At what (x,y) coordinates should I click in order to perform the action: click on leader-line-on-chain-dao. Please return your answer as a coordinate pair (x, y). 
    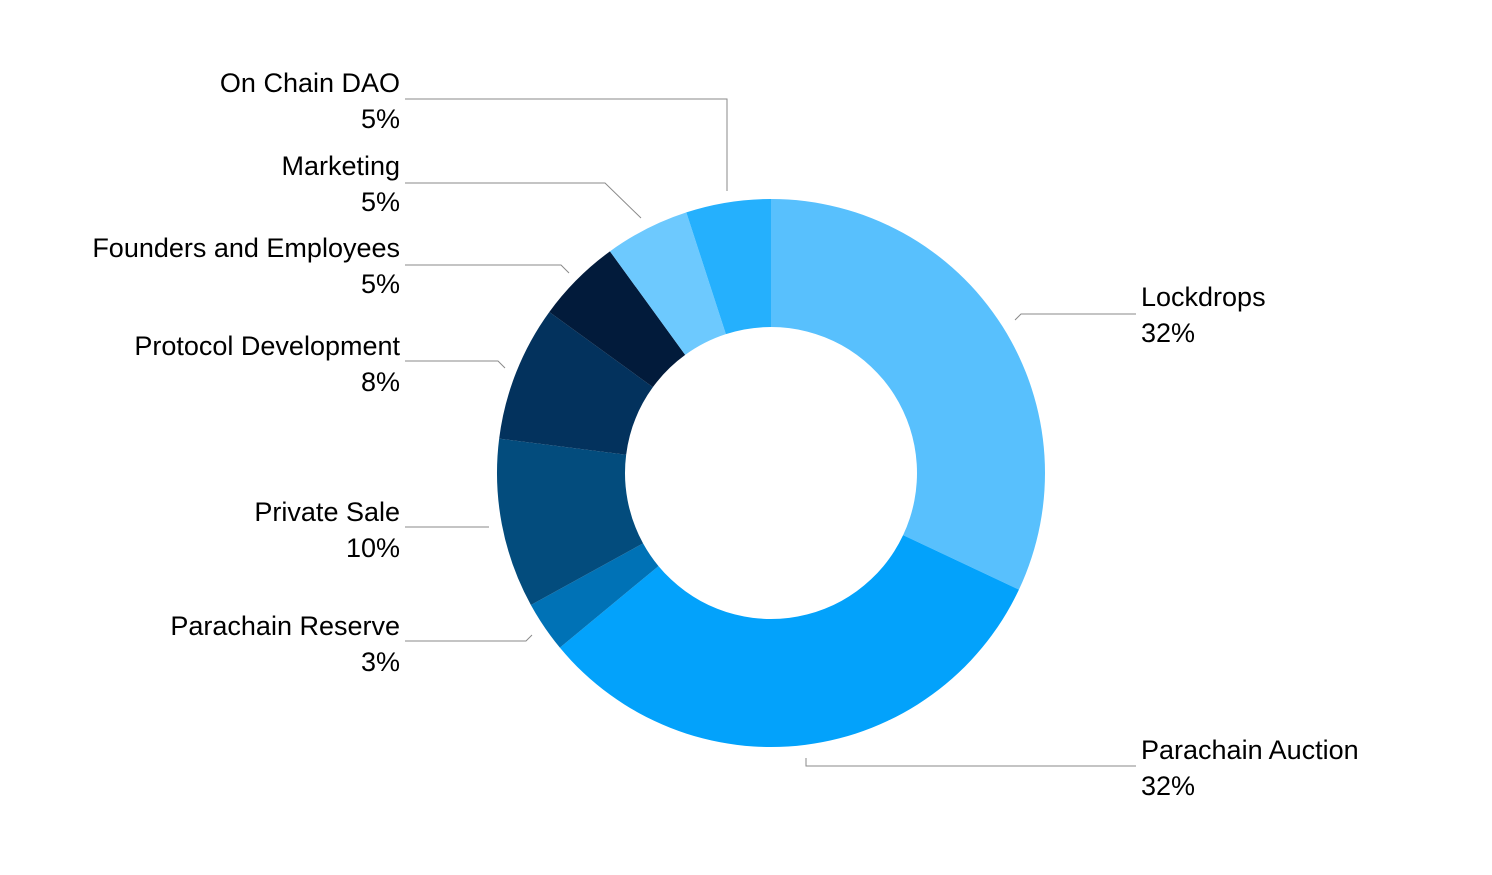
    Looking at the image, I should click on (566, 144).